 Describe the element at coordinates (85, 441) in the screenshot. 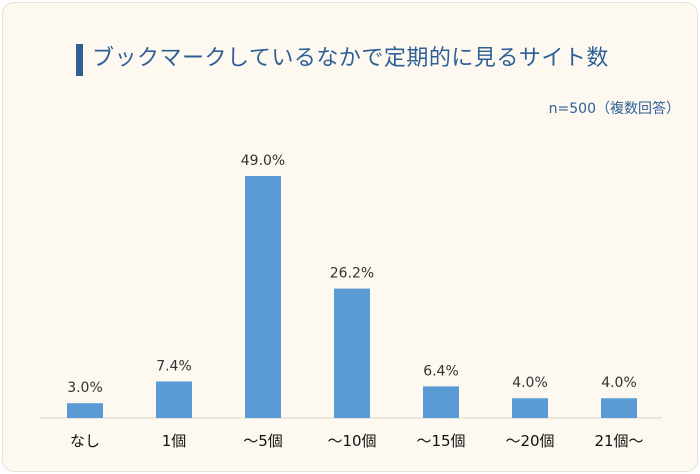

I see `category-label-0: なし` at that location.